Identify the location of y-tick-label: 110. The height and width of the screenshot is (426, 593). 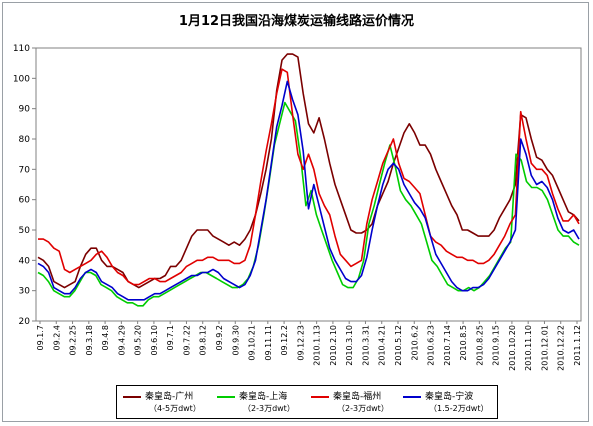
(21, 49).